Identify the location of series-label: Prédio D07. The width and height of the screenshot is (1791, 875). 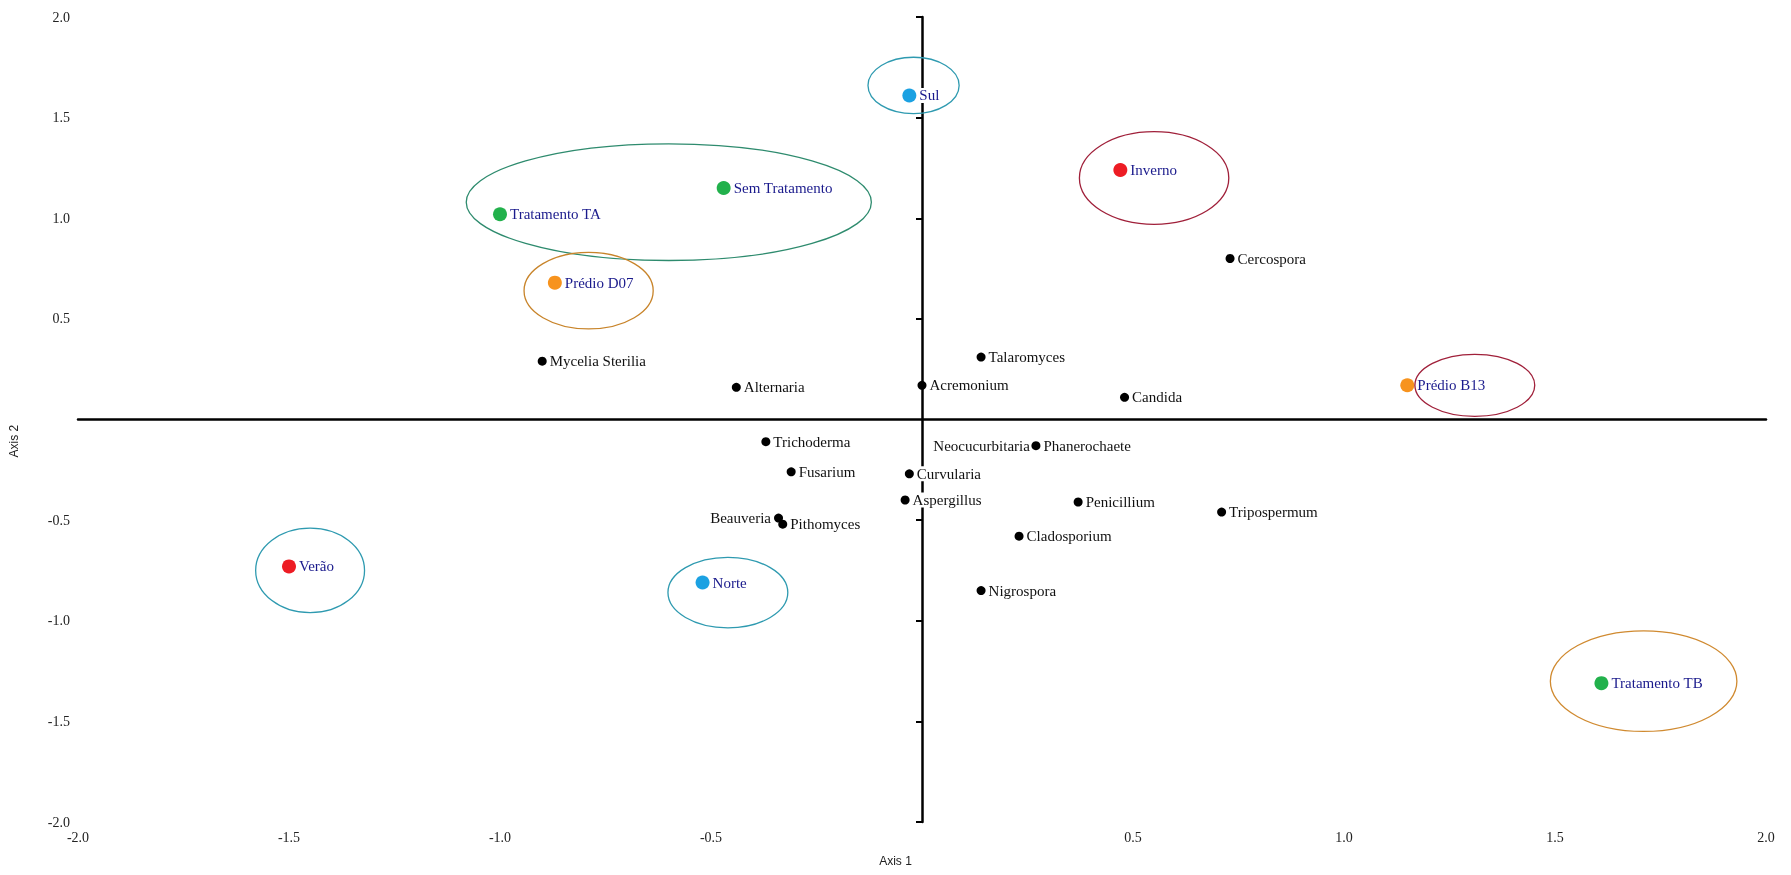
(599, 282).